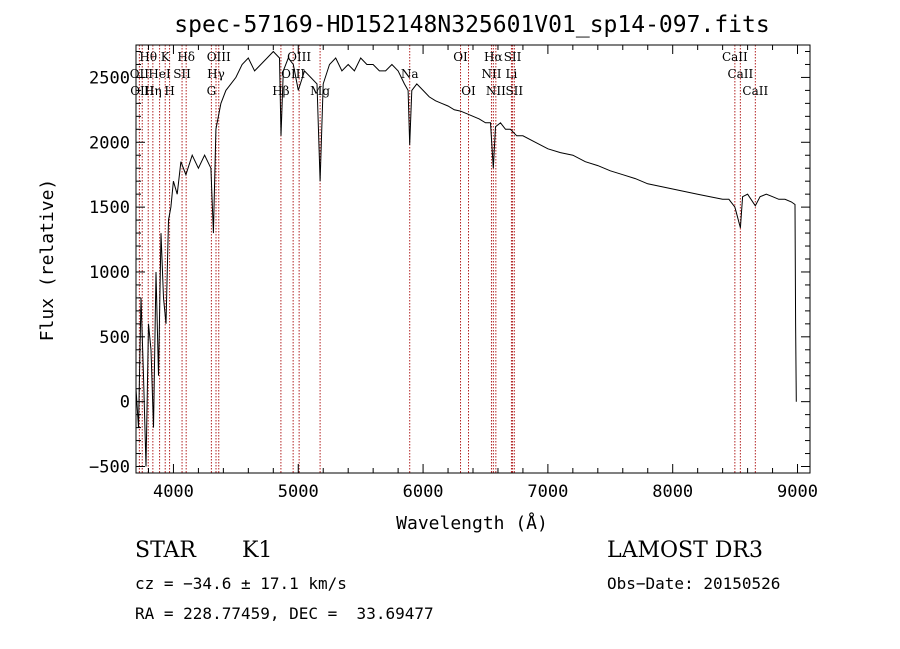 Image resolution: width=900 pixels, height=649 pixels. I want to click on y-tick-label: 0, so click(125, 403).